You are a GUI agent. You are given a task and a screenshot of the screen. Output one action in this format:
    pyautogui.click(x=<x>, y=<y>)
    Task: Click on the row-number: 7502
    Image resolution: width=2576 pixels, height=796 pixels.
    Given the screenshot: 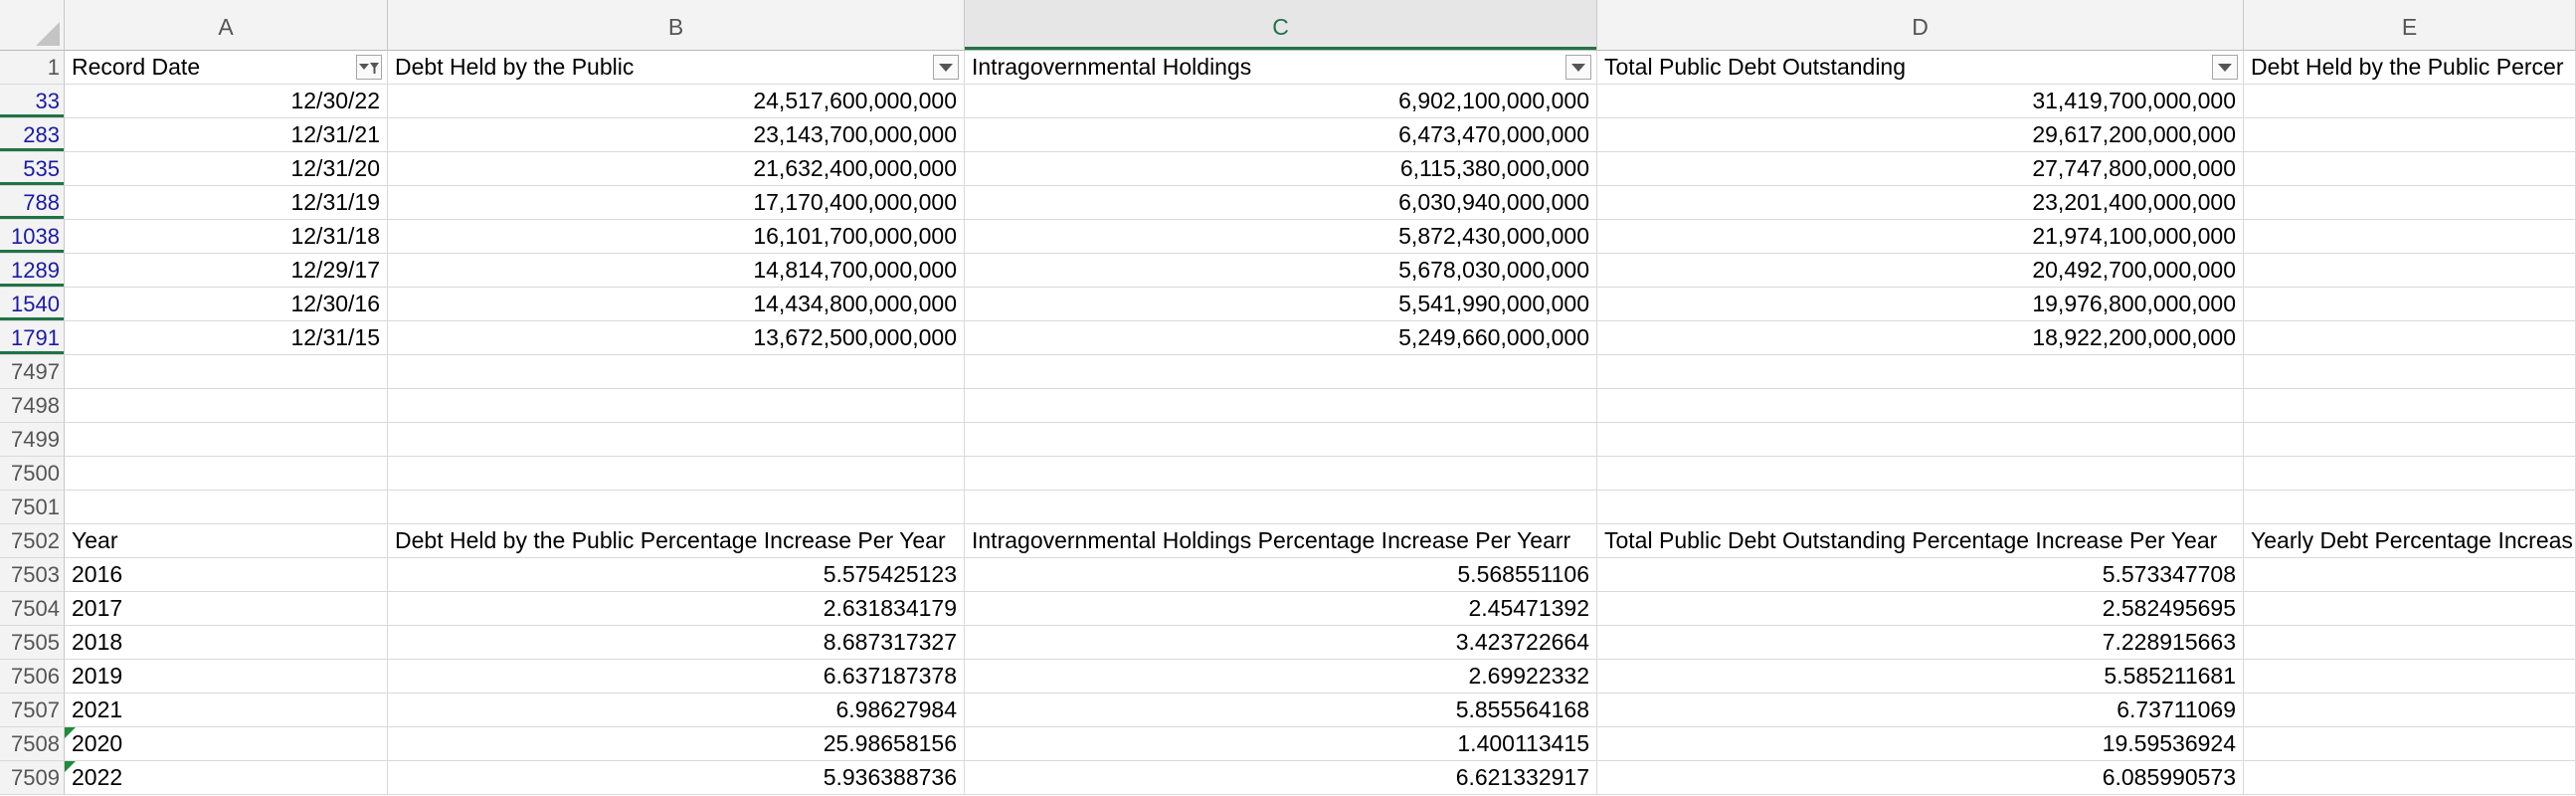 What is the action you would take?
    pyautogui.click(x=32, y=541)
    